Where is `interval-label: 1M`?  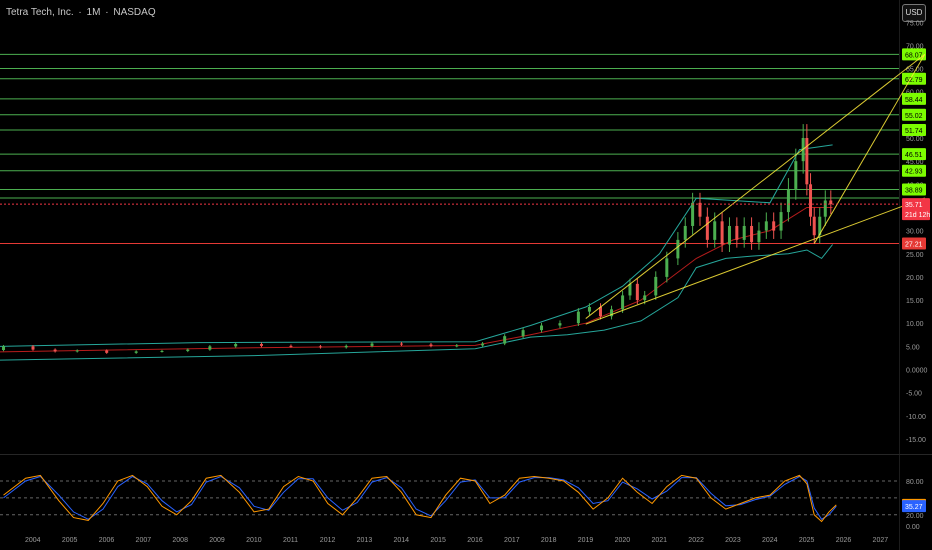
interval-label: 1M is located at coordinates (93, 12).